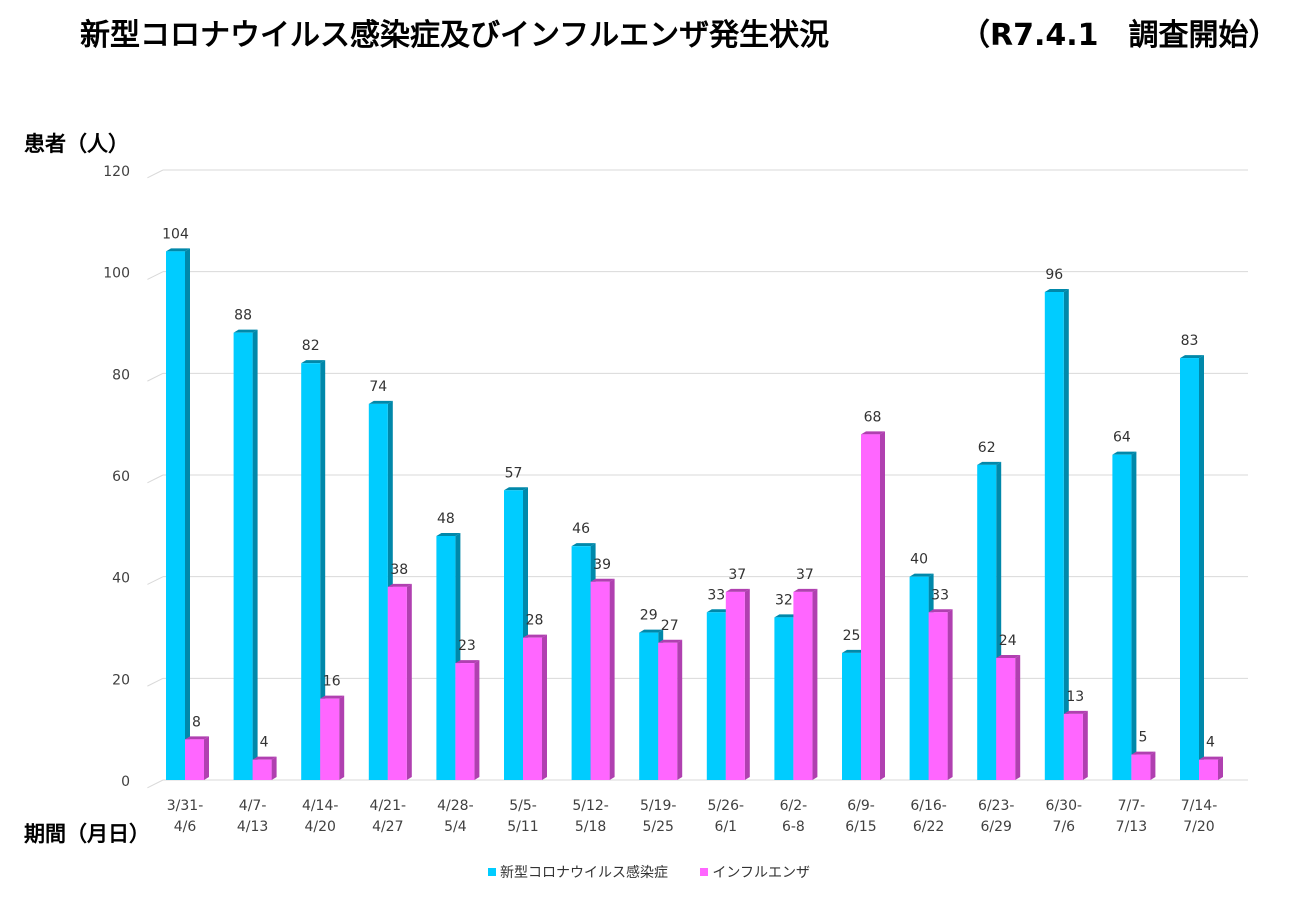  What do you see at coordinates (116, 274) in the screenshot?
I see `y-tick-label: 100` at bounding box center [116, 274].